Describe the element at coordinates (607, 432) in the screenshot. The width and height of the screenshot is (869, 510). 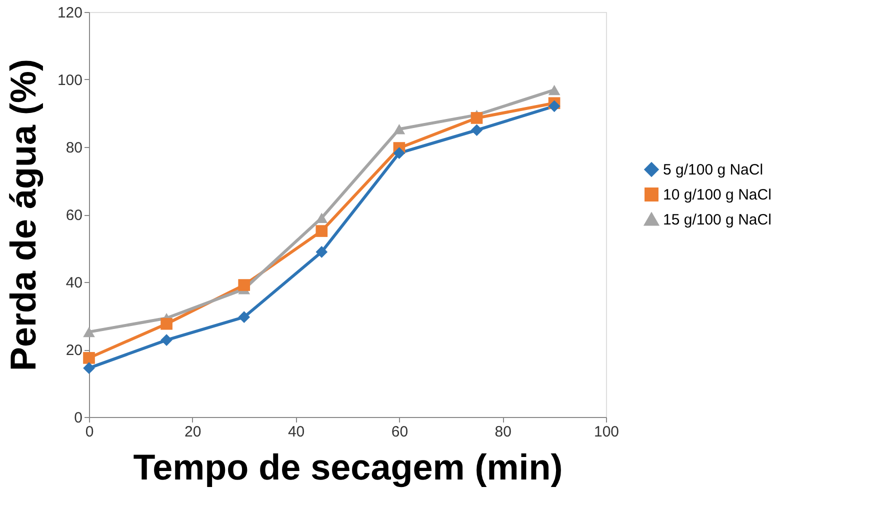
I see `x-tick-label: 100` at that location.